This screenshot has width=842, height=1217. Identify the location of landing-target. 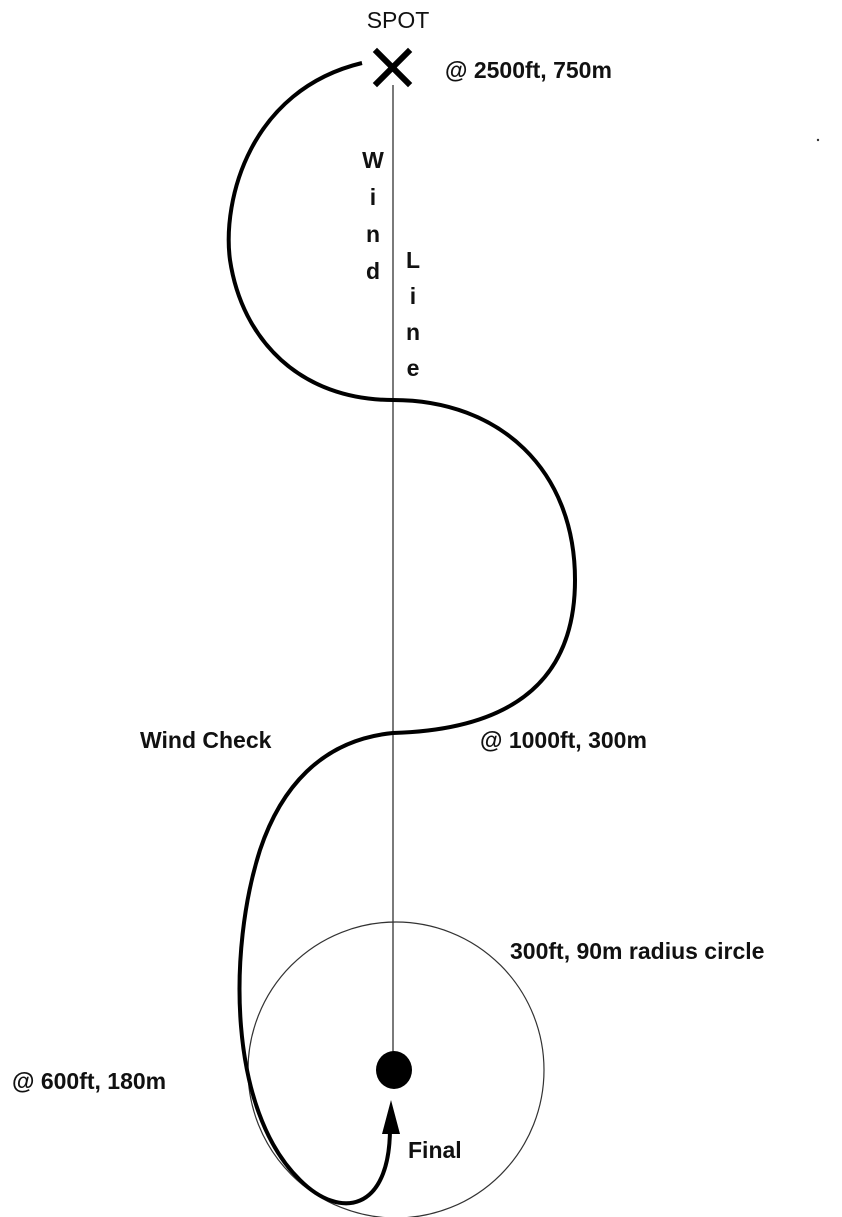
(394, 1070).